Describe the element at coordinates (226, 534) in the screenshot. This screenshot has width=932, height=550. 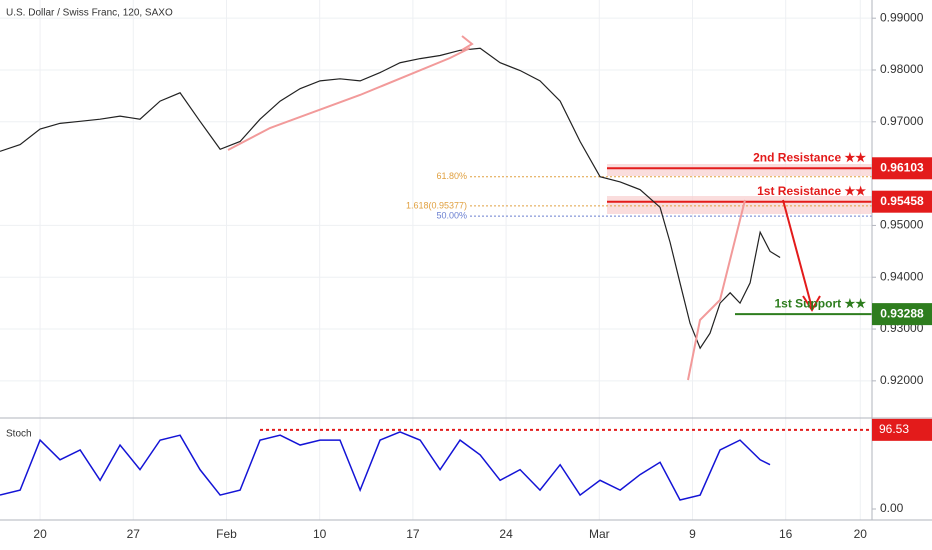
I see `x-tick-label: Feb` at that location.